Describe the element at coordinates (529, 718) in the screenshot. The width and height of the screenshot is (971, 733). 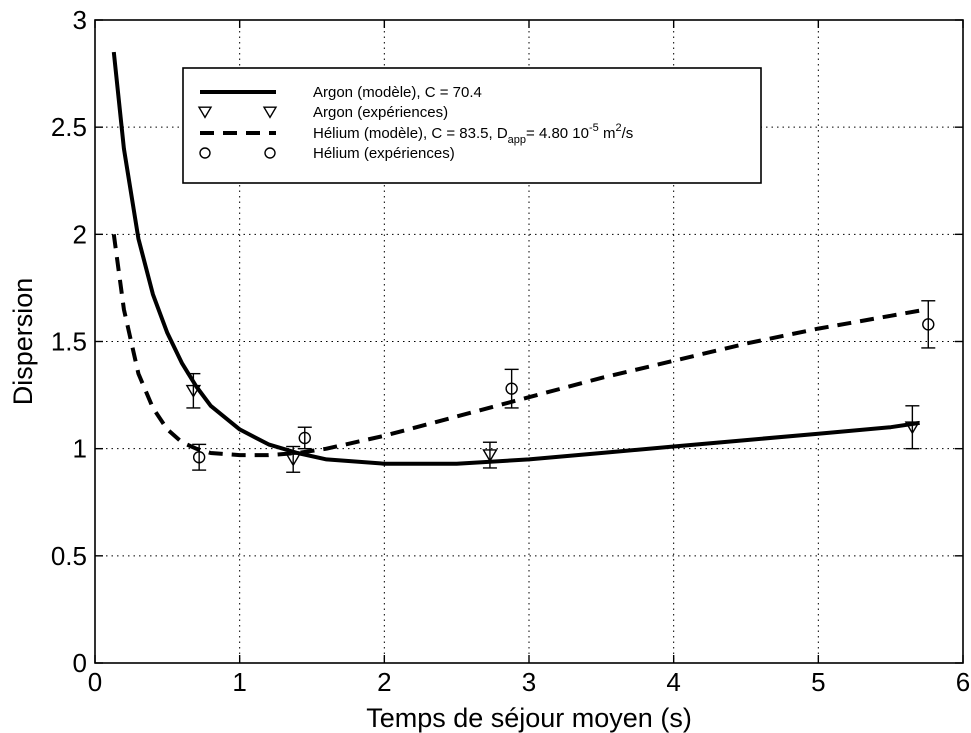
I see `x-axis-title: Temps de séjour moyen (s)` at that location.